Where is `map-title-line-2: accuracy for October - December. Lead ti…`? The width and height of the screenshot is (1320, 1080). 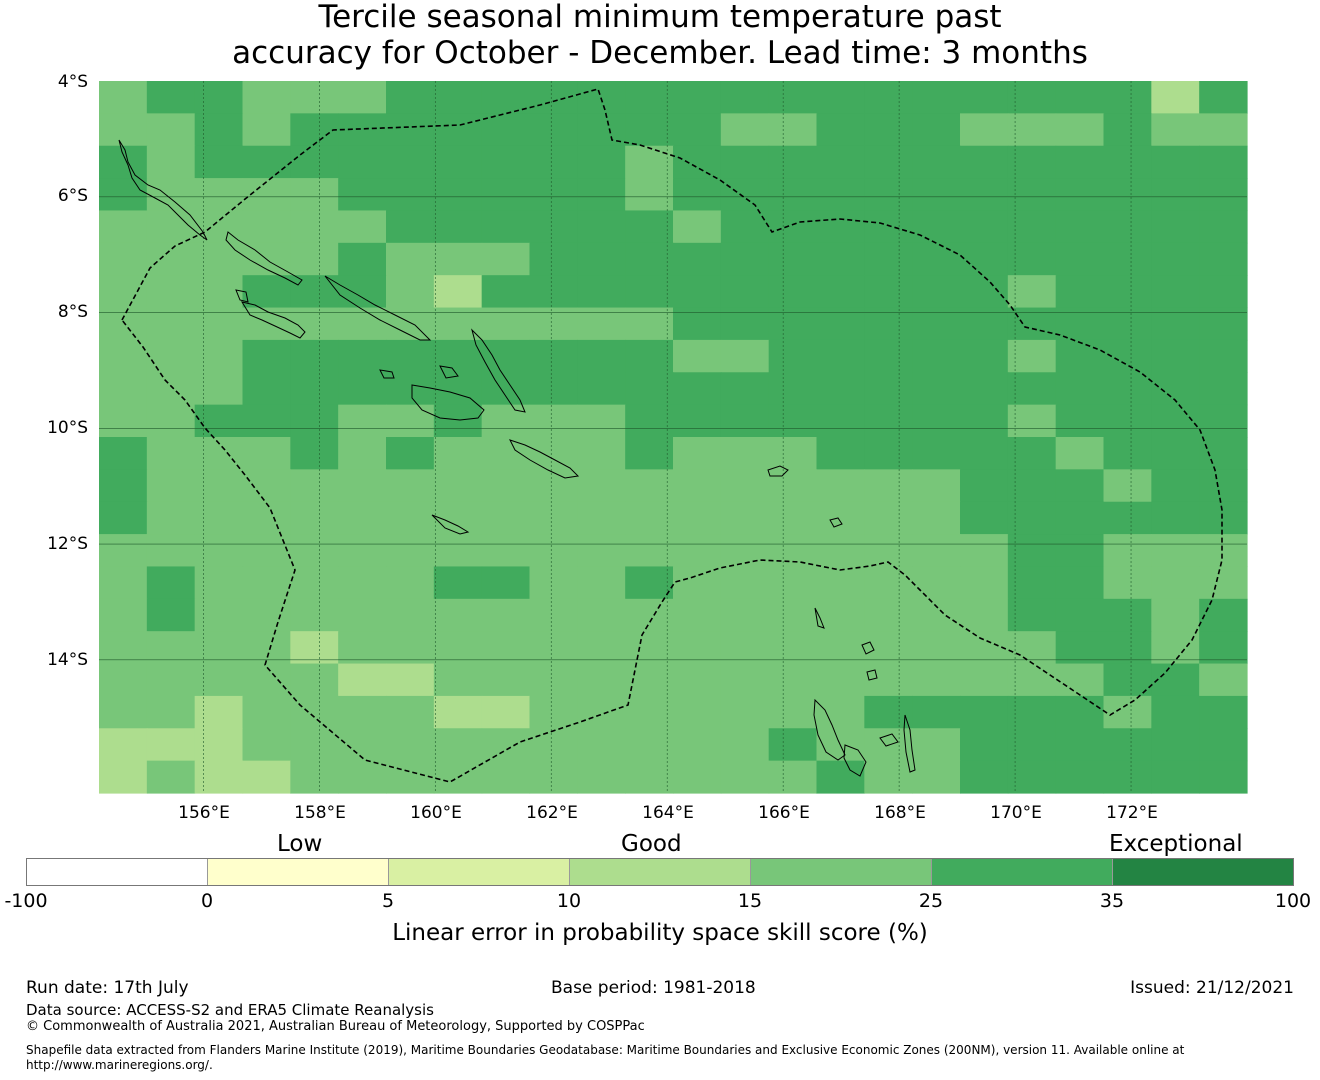 map-title-line-2: accuracy for October - December. Lead ti… is located at coordinates (660, 53).